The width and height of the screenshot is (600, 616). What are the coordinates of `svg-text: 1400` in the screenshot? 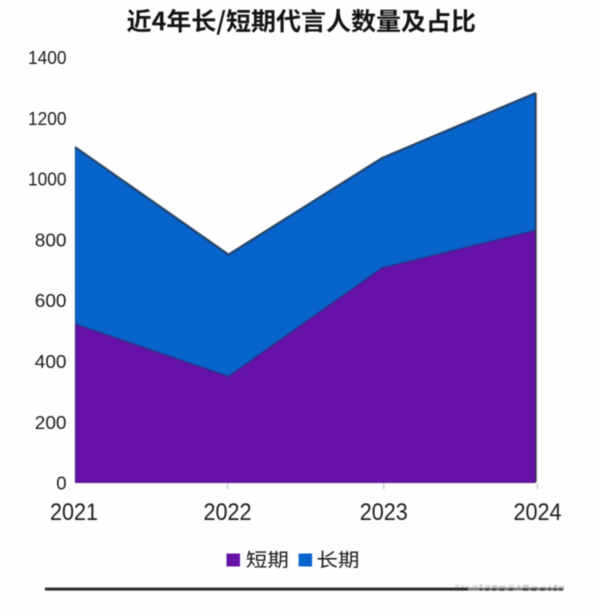 It's located at (47, 57).